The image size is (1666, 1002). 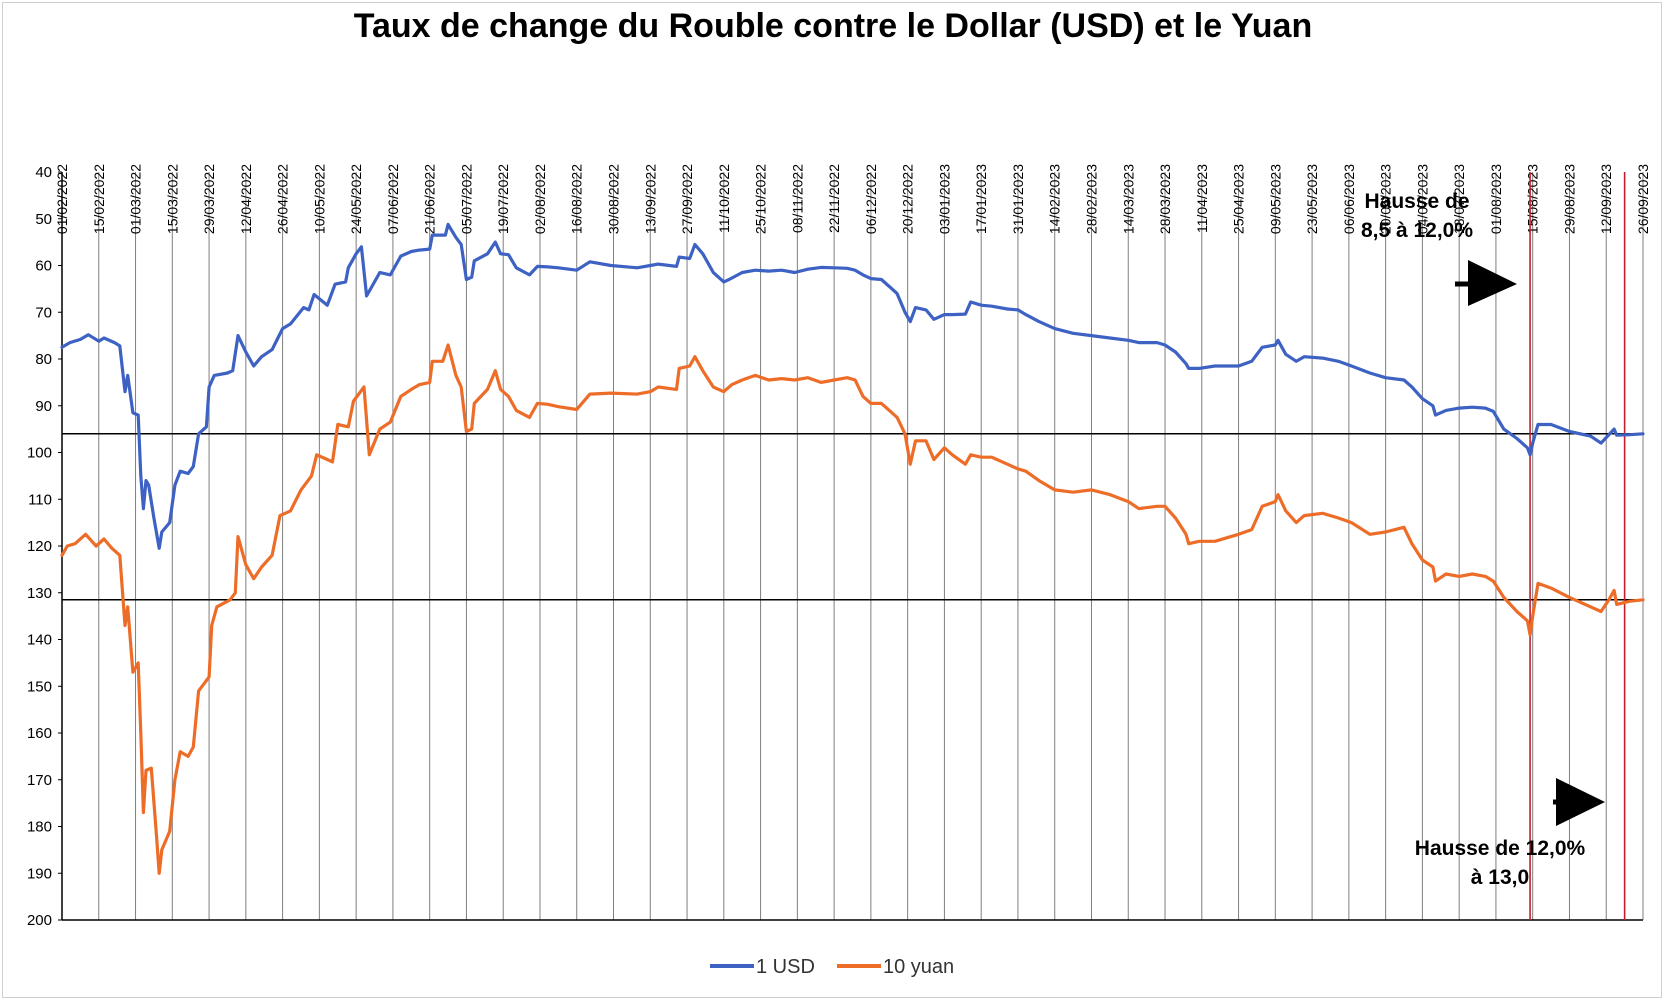 What do you see at coordinates (1128, 199) in the screenshot?
I see `x-tick-label: 14/03/2023` at bounding box center [1128, 199].